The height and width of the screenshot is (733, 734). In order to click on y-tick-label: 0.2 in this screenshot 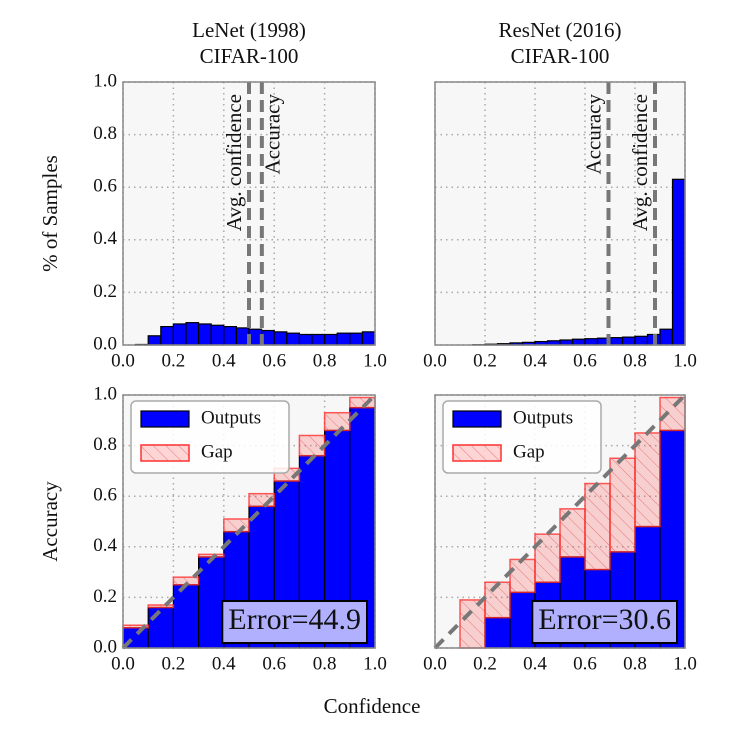, I will do `click(105, 291)`.